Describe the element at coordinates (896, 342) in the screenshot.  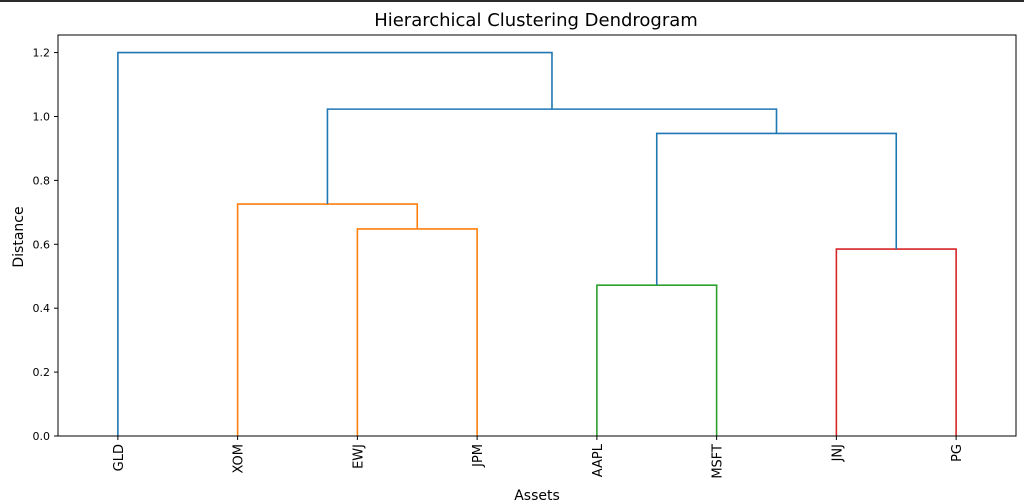
I see `dendrogram-link-jnj-pg` at that location.